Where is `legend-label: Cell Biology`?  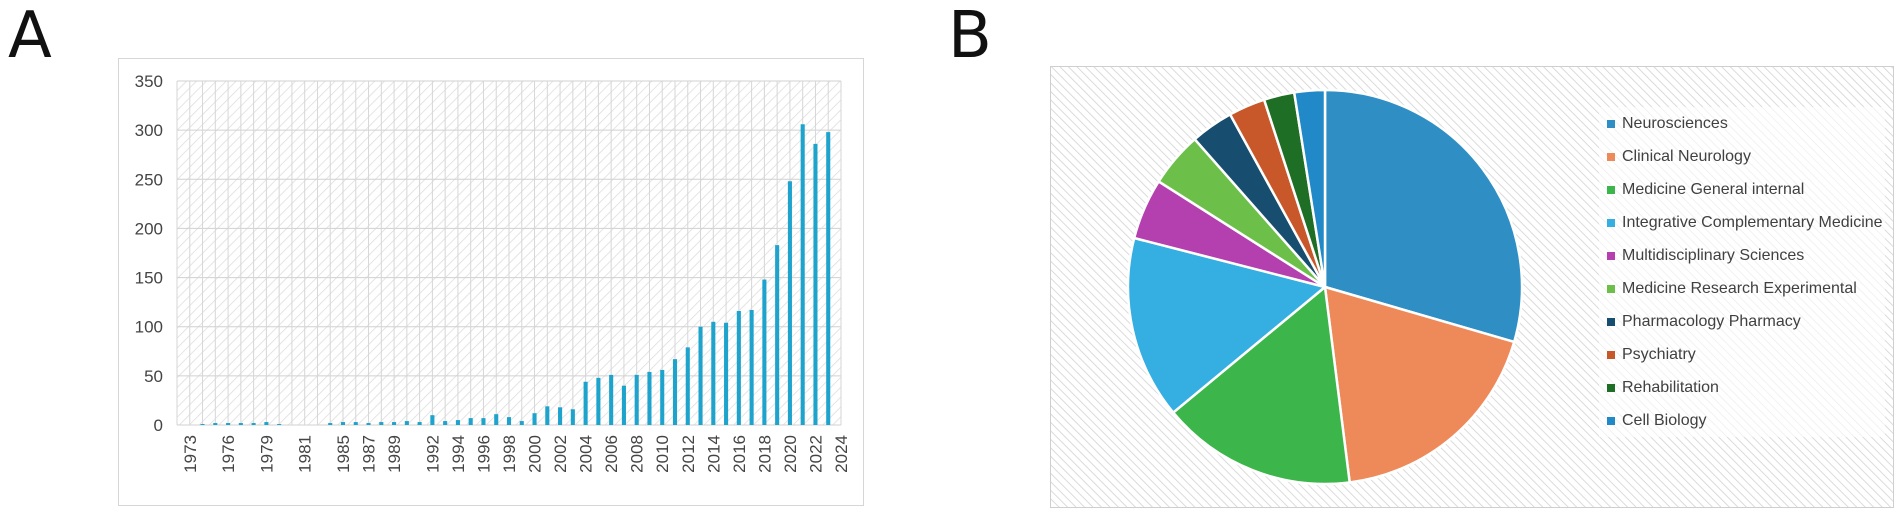
legend-label: Cell Biology is located at coordinates (1664, 420).